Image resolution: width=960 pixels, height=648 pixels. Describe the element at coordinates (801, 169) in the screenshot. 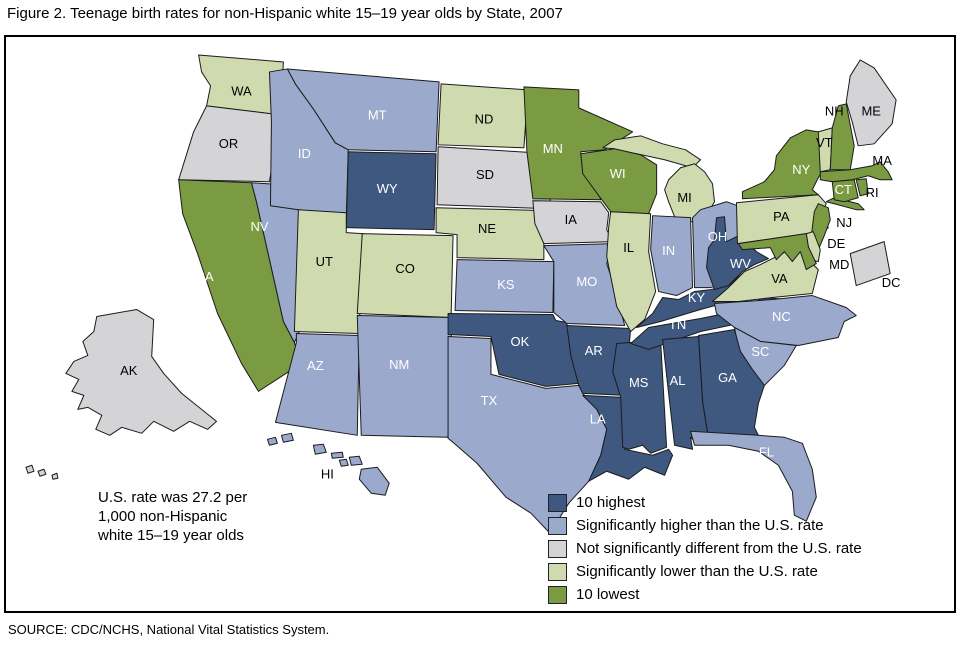

I see `state-ny-label: NY` at that location.